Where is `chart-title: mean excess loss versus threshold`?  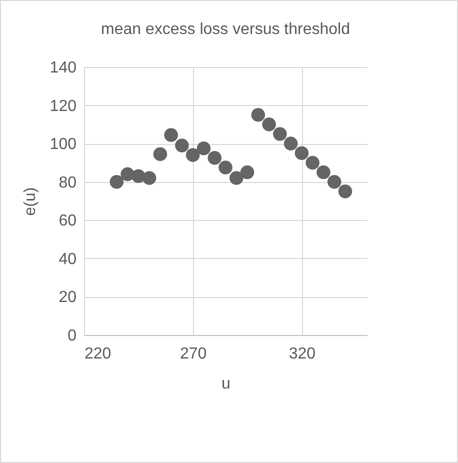
chart-title: mean excess loss versus threshold is located at coordinates (225, 29).